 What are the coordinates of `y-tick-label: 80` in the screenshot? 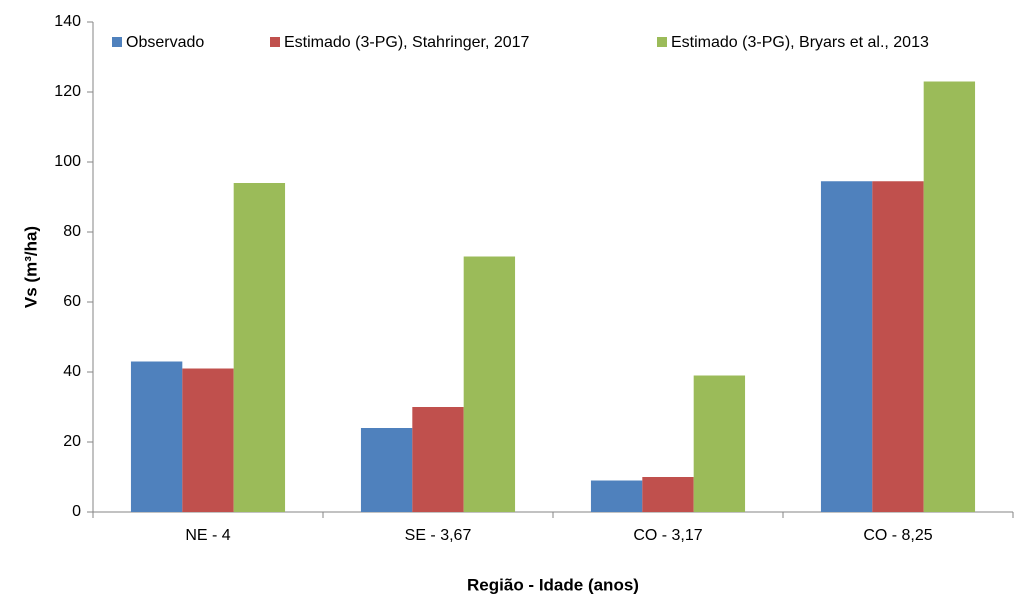 It's located at (72, 231).